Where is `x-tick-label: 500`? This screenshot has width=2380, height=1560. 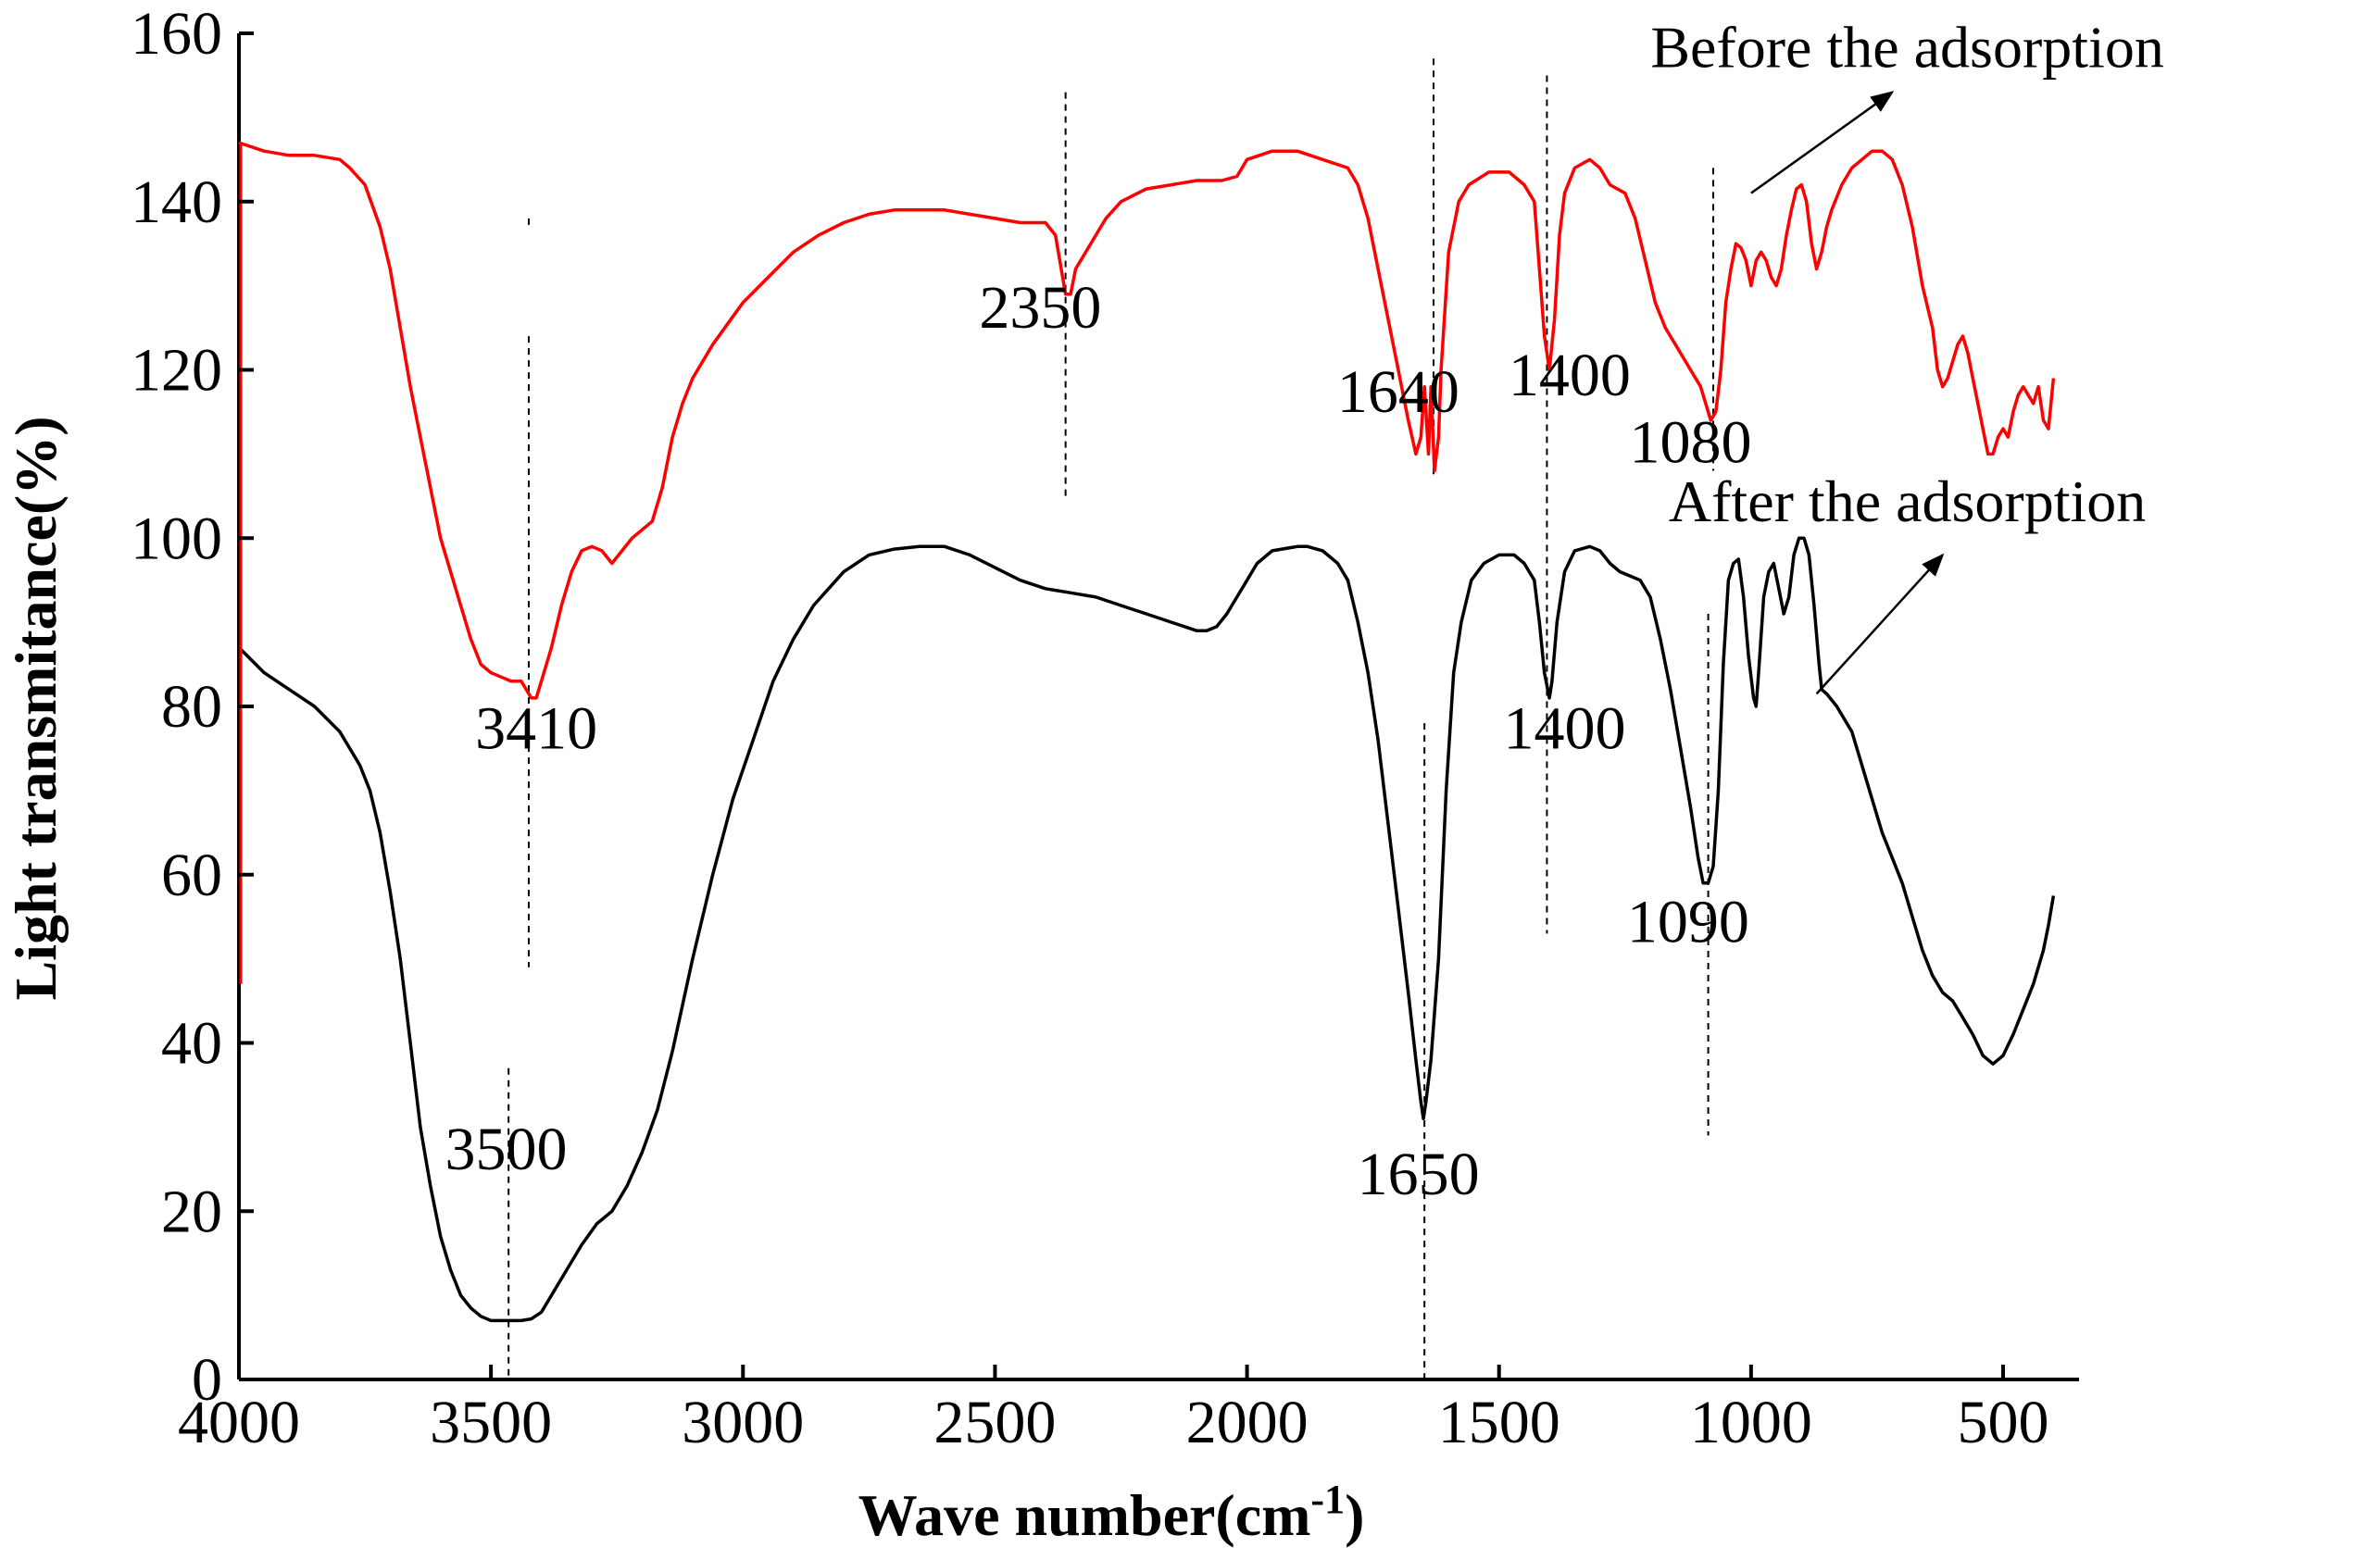
x-tick-label: 500 is located at coordinates (2003, 1422).